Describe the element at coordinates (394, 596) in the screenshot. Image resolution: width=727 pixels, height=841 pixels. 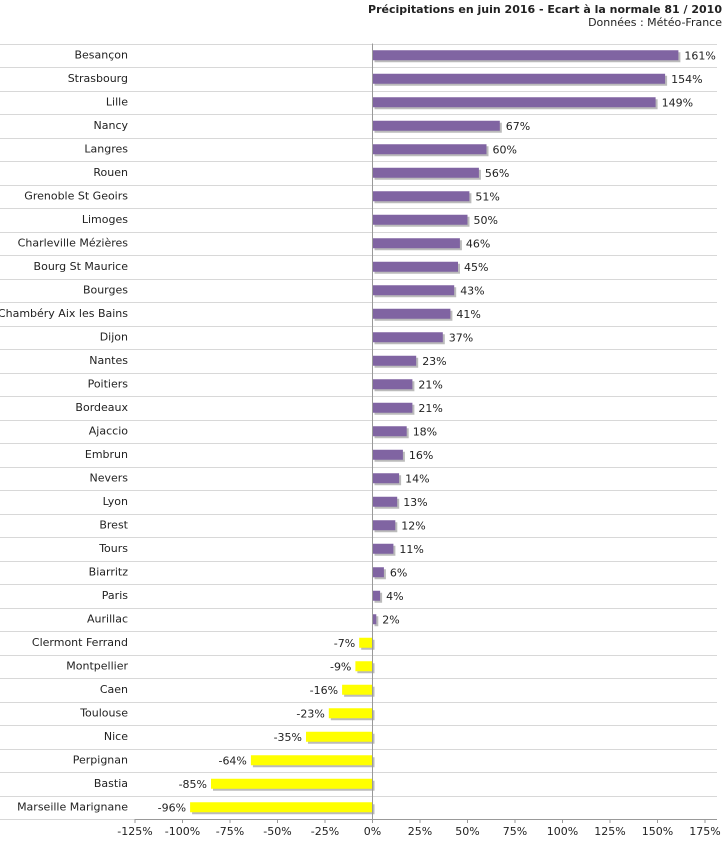
I see `value-label: 4%` at that location.